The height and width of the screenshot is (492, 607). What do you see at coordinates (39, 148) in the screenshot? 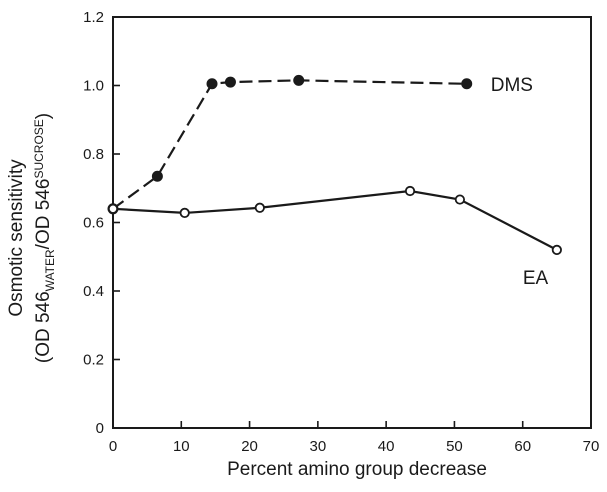
I see `y-axis-title-sub-sucrose: SUCROSE` at bounding box center [39, 148].